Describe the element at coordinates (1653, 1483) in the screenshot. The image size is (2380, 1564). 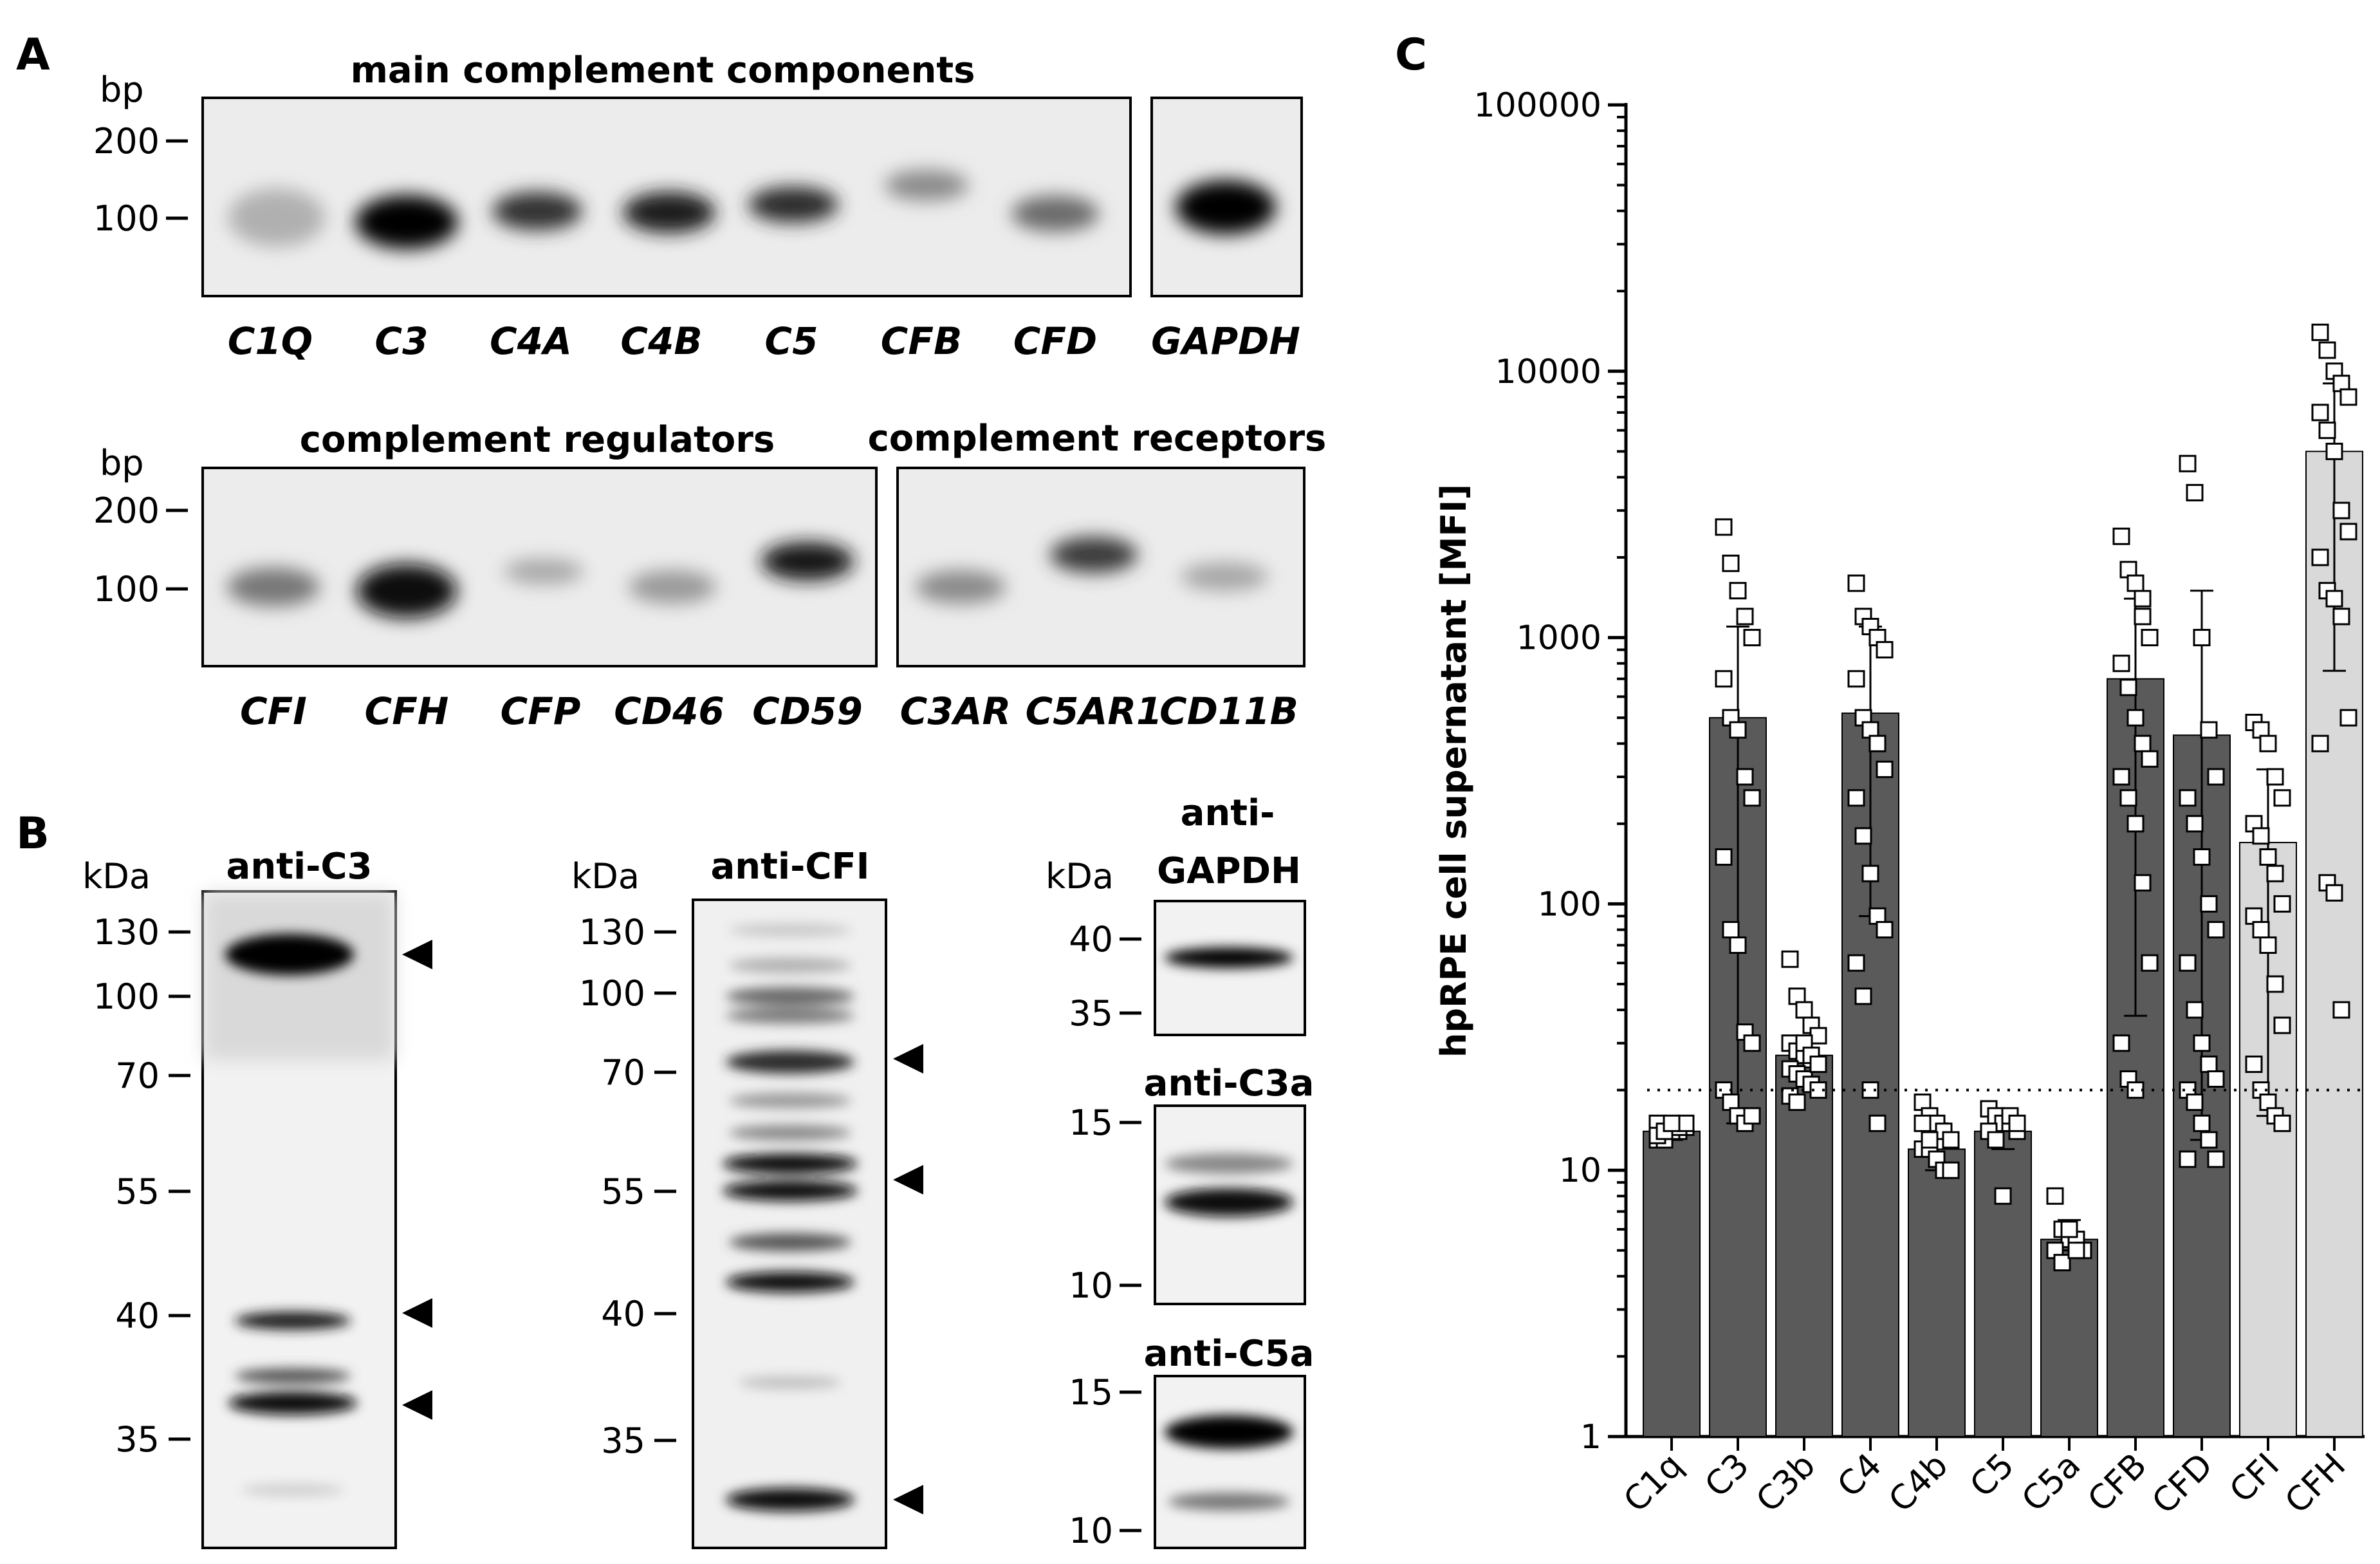
I see `x-tick-label: C1q` at that location.